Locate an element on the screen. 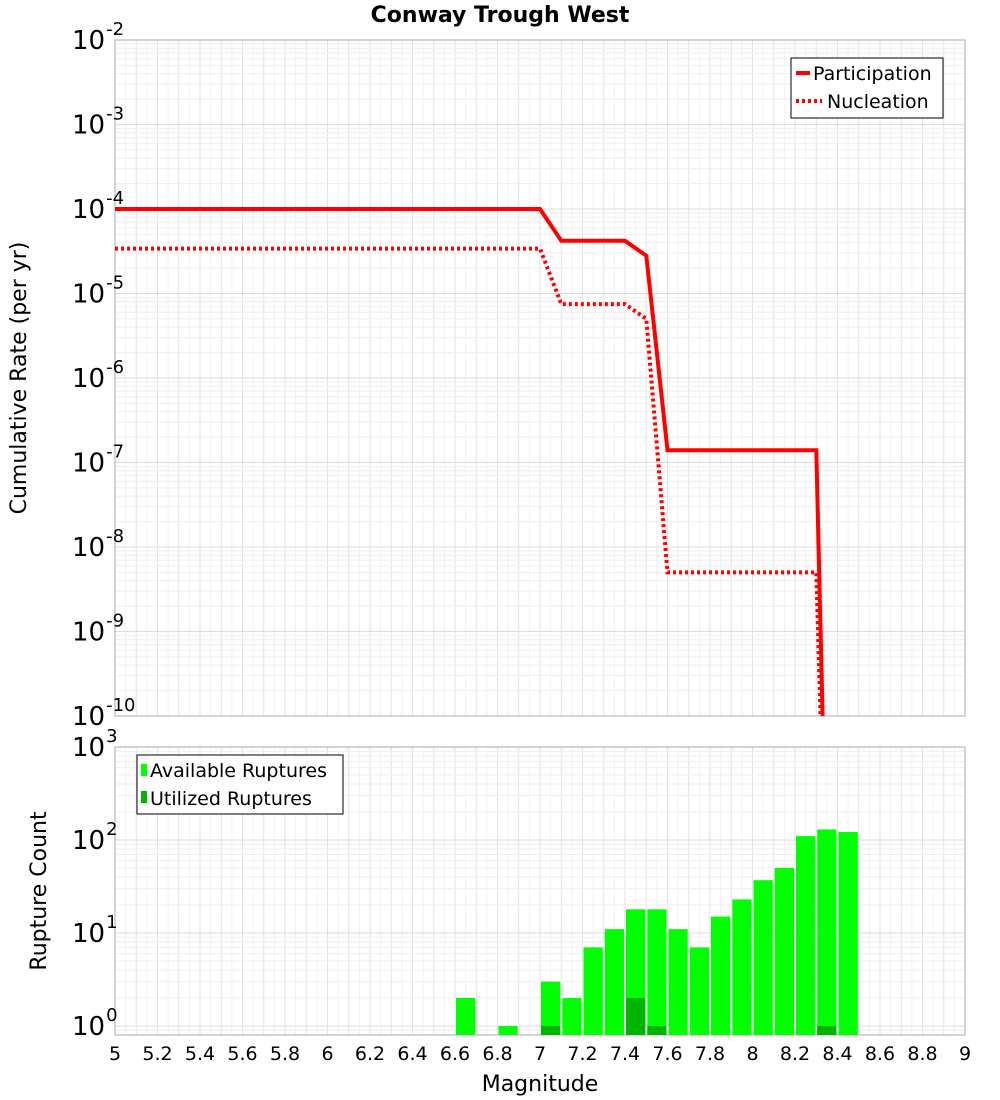  legend-participation-label: Participation is located at coordinates (872, 74).